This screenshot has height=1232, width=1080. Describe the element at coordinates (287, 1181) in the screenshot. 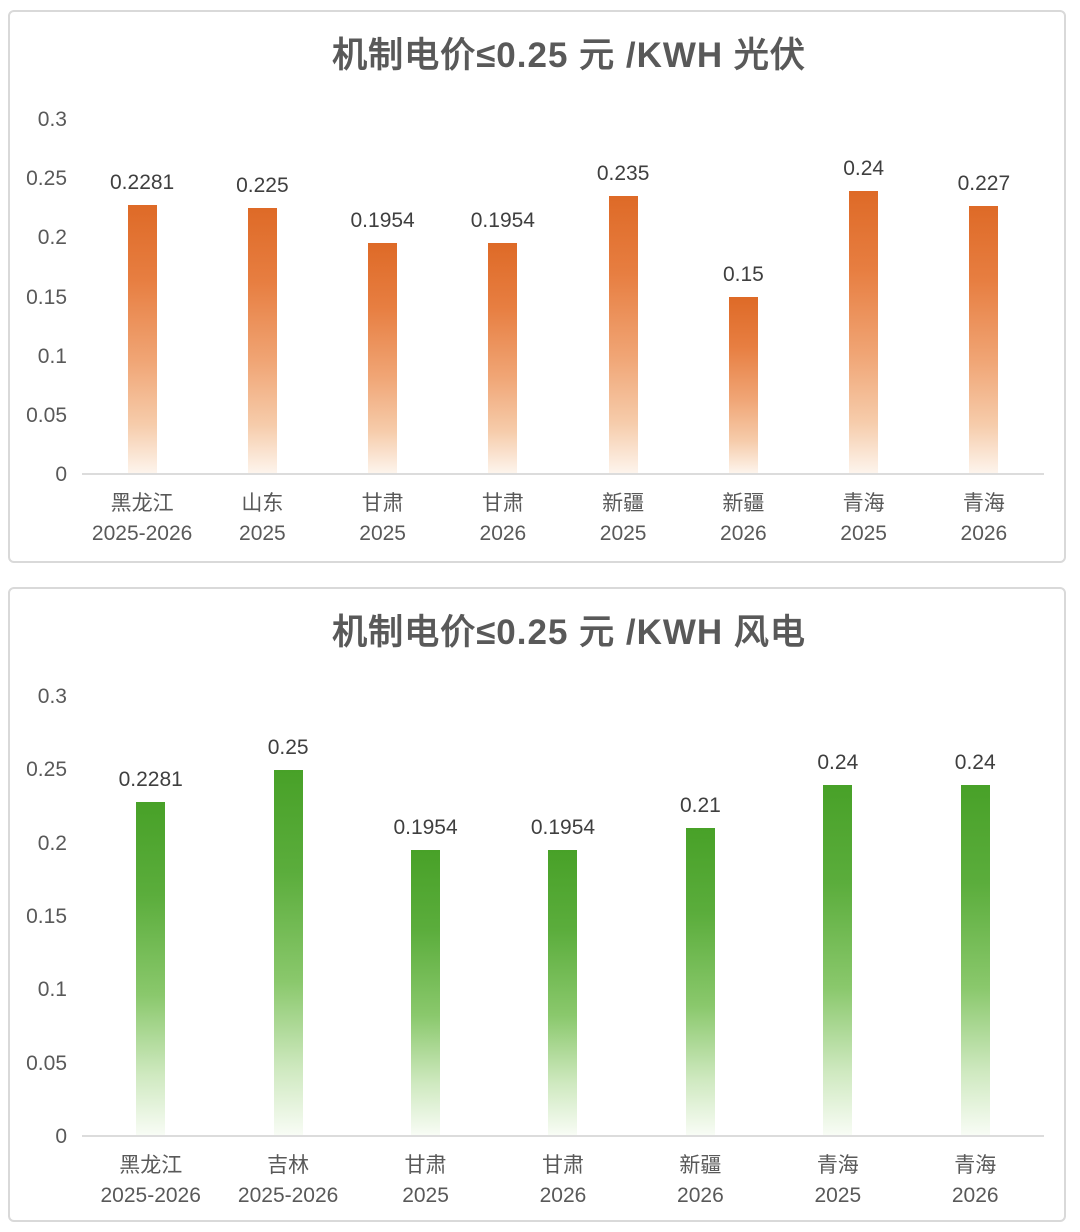

I see `x-category-label: 吉林 2025-2026` at that location.